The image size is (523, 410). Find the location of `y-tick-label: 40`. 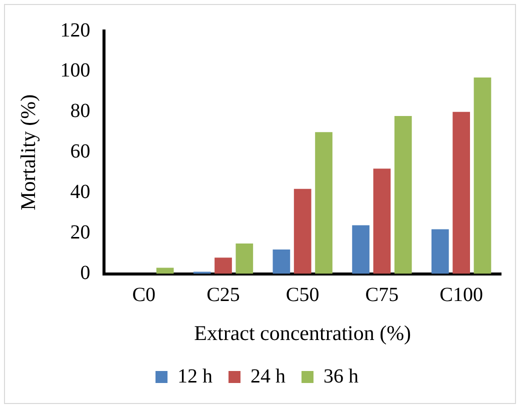

y-tick-label: 40 is located at coordinates (80, 192).